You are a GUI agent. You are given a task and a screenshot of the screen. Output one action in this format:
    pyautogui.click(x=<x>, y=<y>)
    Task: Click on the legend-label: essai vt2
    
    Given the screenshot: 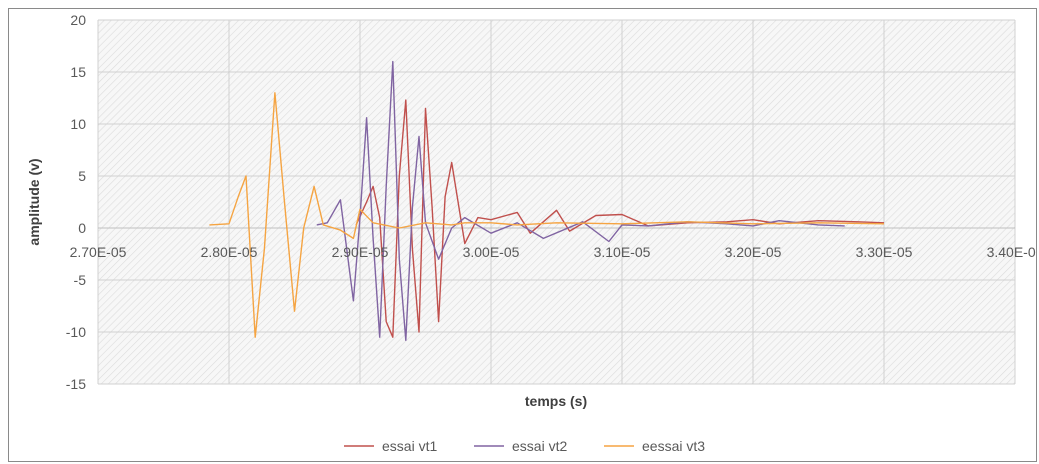 What is the action you would take?
    pyautogui.click(x=539, y=446)
    